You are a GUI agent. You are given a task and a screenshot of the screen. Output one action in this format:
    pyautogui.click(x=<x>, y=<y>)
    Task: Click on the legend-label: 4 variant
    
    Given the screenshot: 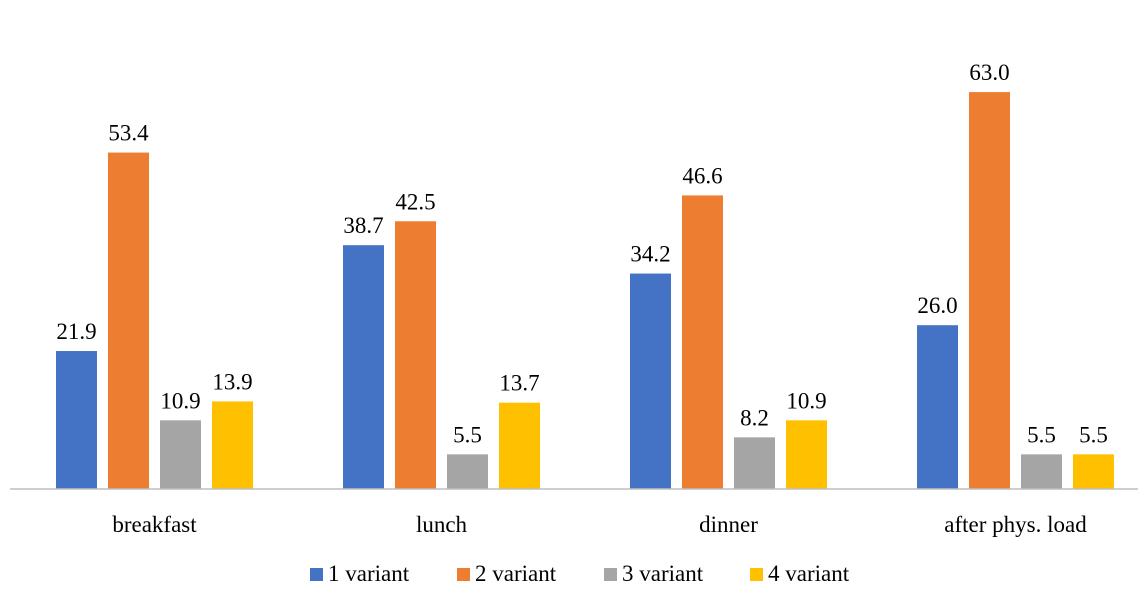 What is the action you would take?
    pyautogui.click(x=809, y=573)
    